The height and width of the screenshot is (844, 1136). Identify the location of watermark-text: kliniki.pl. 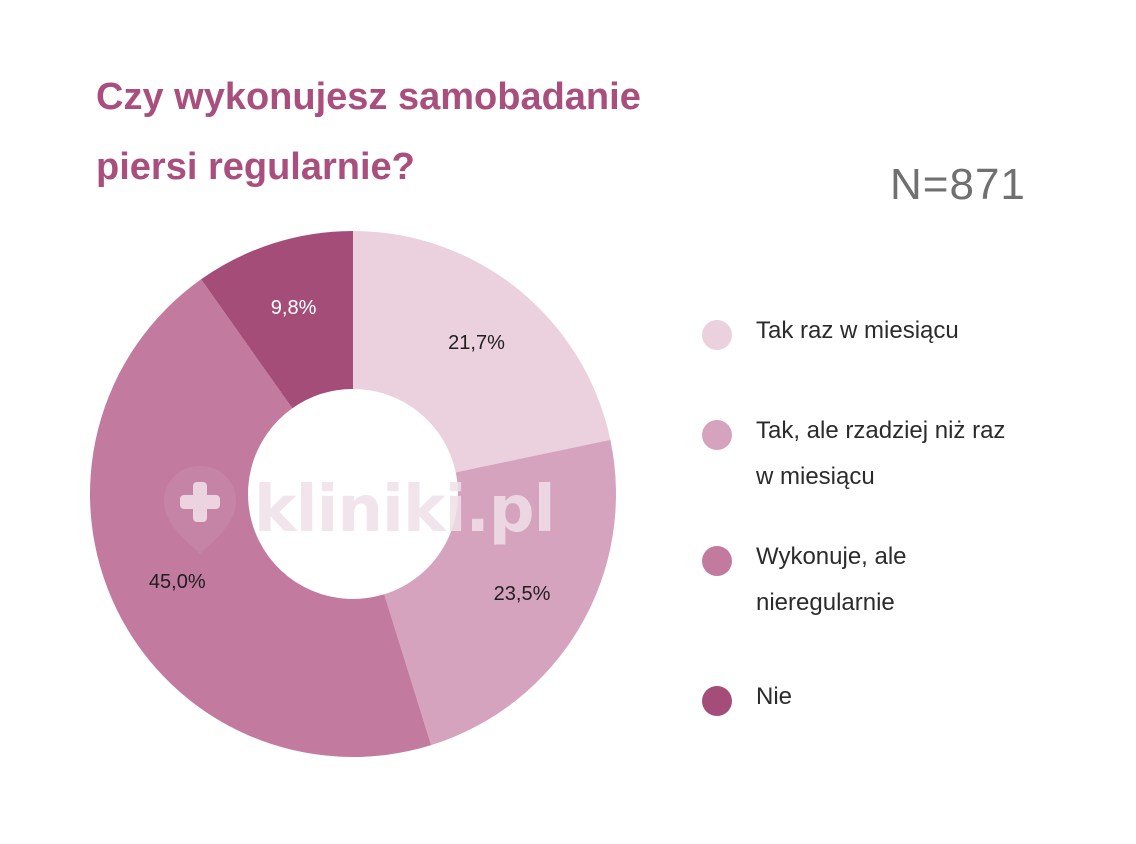
(404, 510).